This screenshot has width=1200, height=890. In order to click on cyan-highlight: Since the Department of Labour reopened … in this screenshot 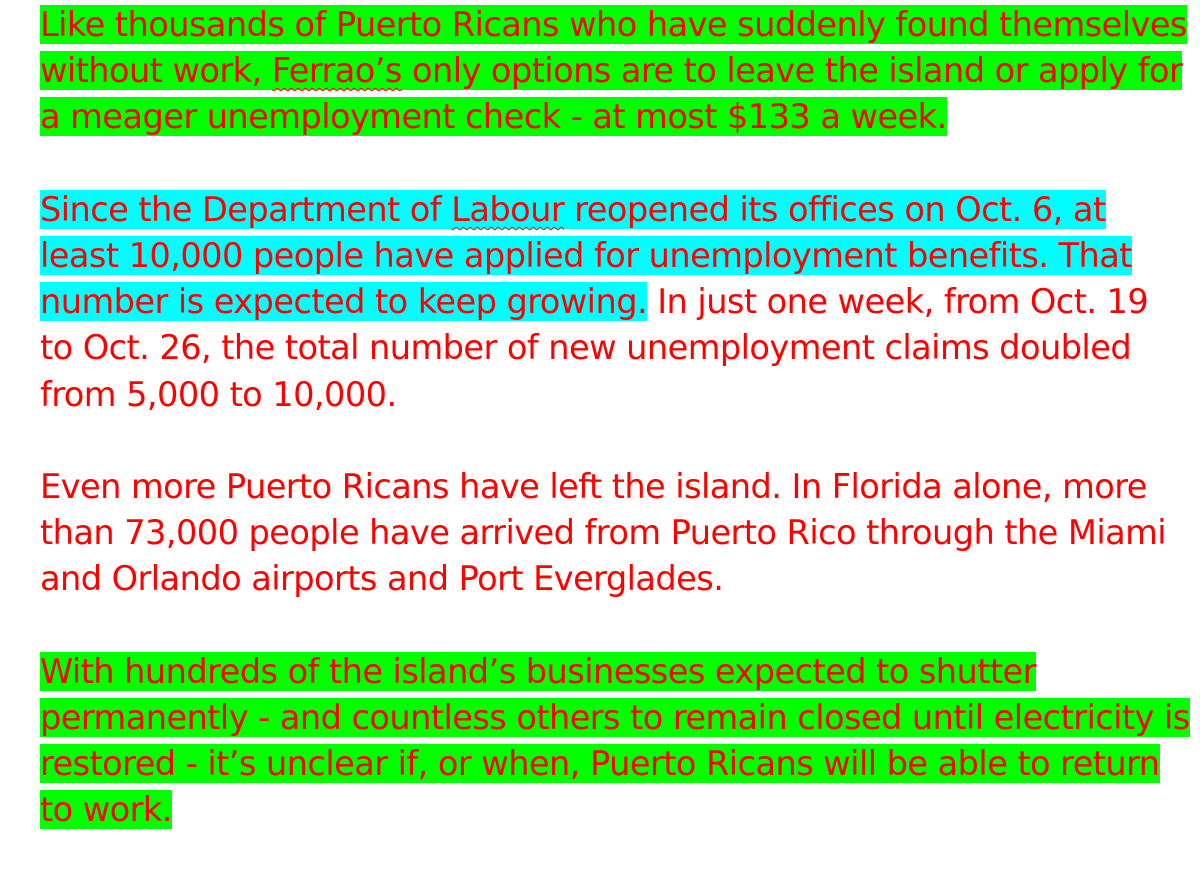, I will do `click(586, 255)`.